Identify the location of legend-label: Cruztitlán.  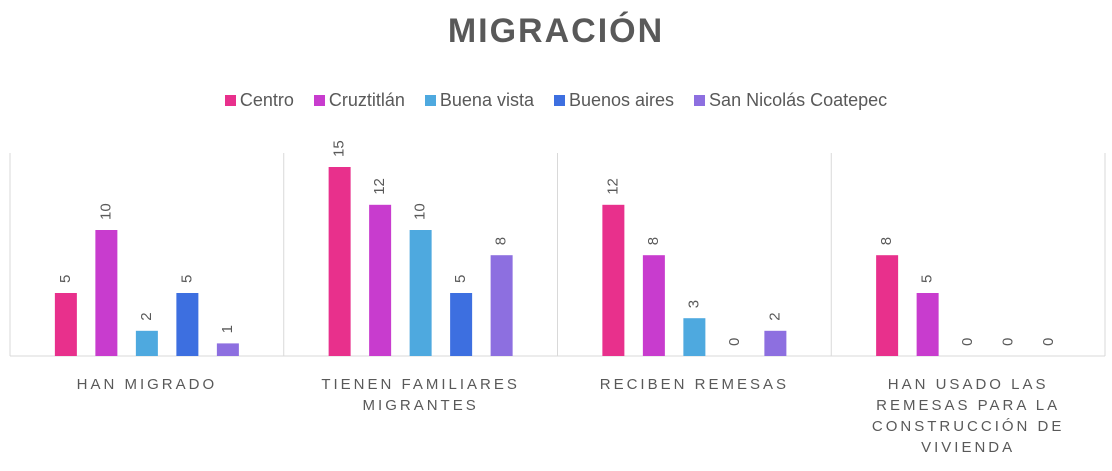
(366, 100).